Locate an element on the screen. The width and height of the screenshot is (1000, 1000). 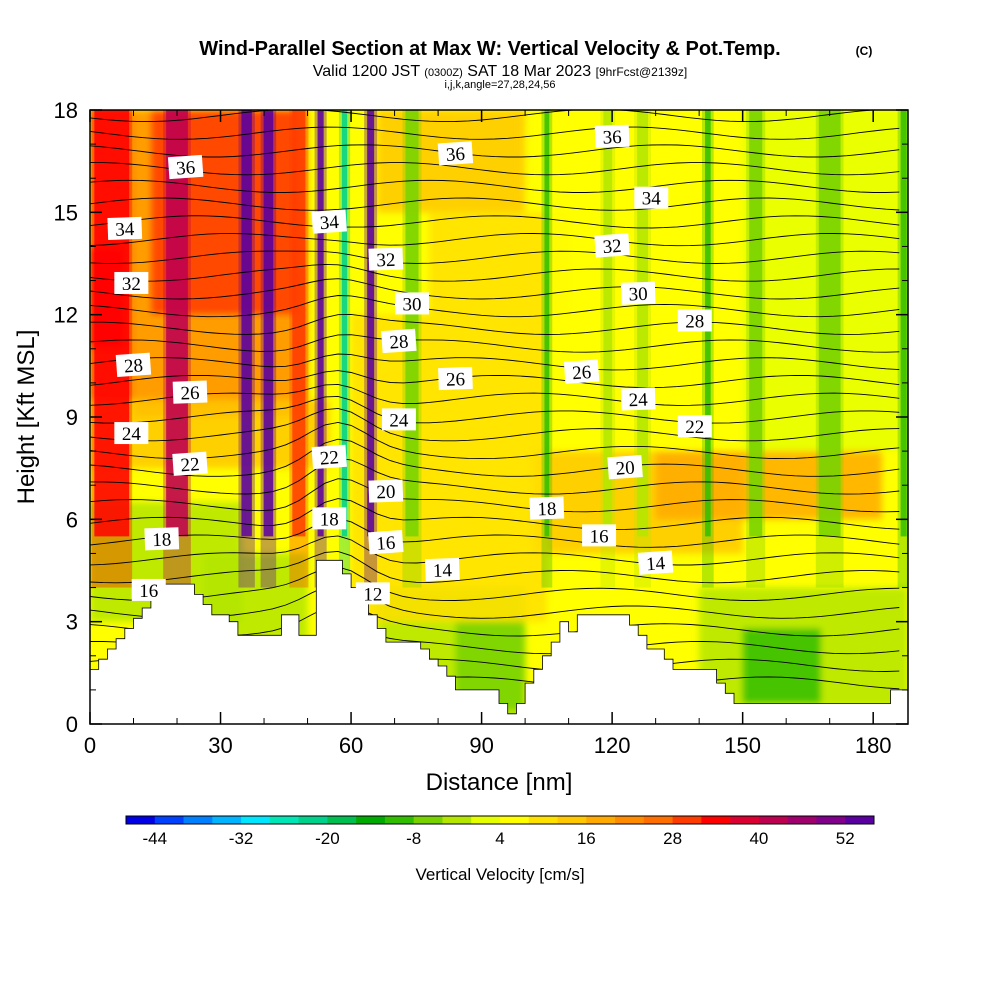
theta-label-29: 22 is located at coordinates (694, 426).